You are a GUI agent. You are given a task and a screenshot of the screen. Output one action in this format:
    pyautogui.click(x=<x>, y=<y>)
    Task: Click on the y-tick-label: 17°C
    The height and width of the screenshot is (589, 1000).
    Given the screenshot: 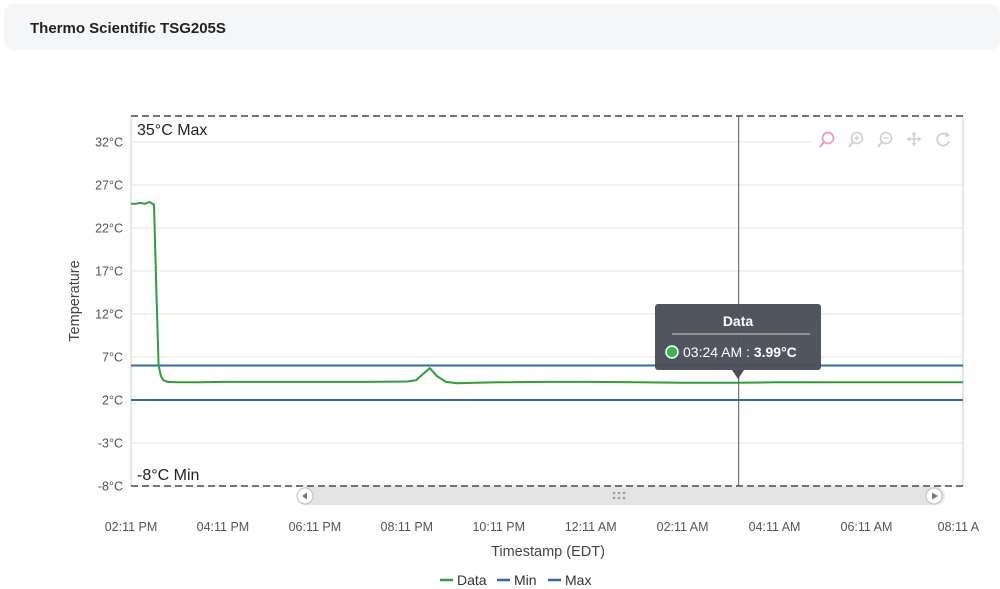 What is the action you would take?
    pyautogui.click(x=109, y=271)
    